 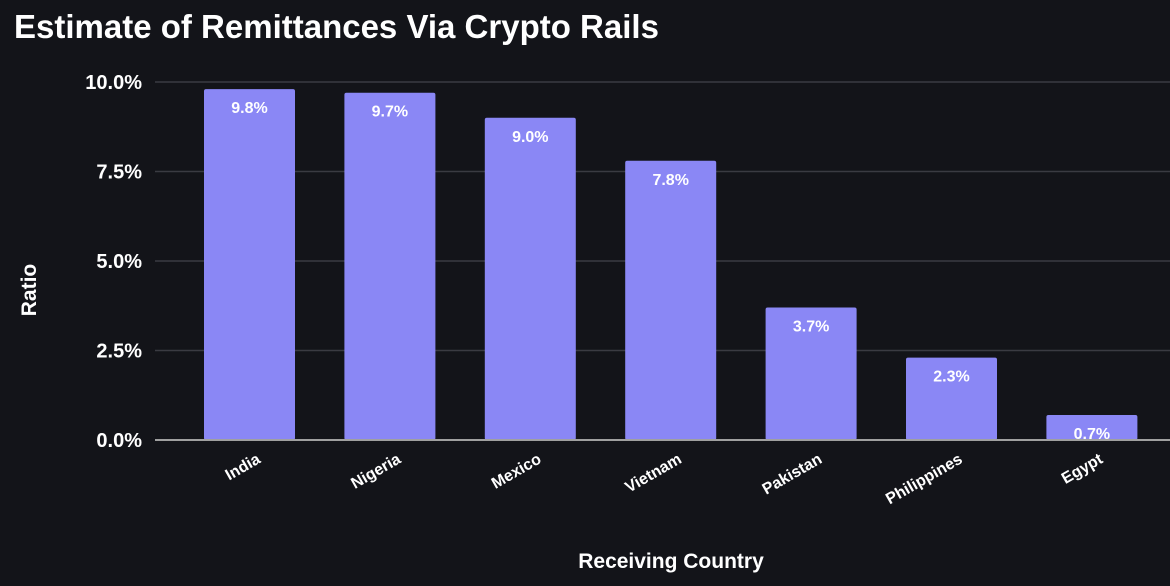 I want to click on x-axis-label: Receiving Country, so click(x=671, y=561).